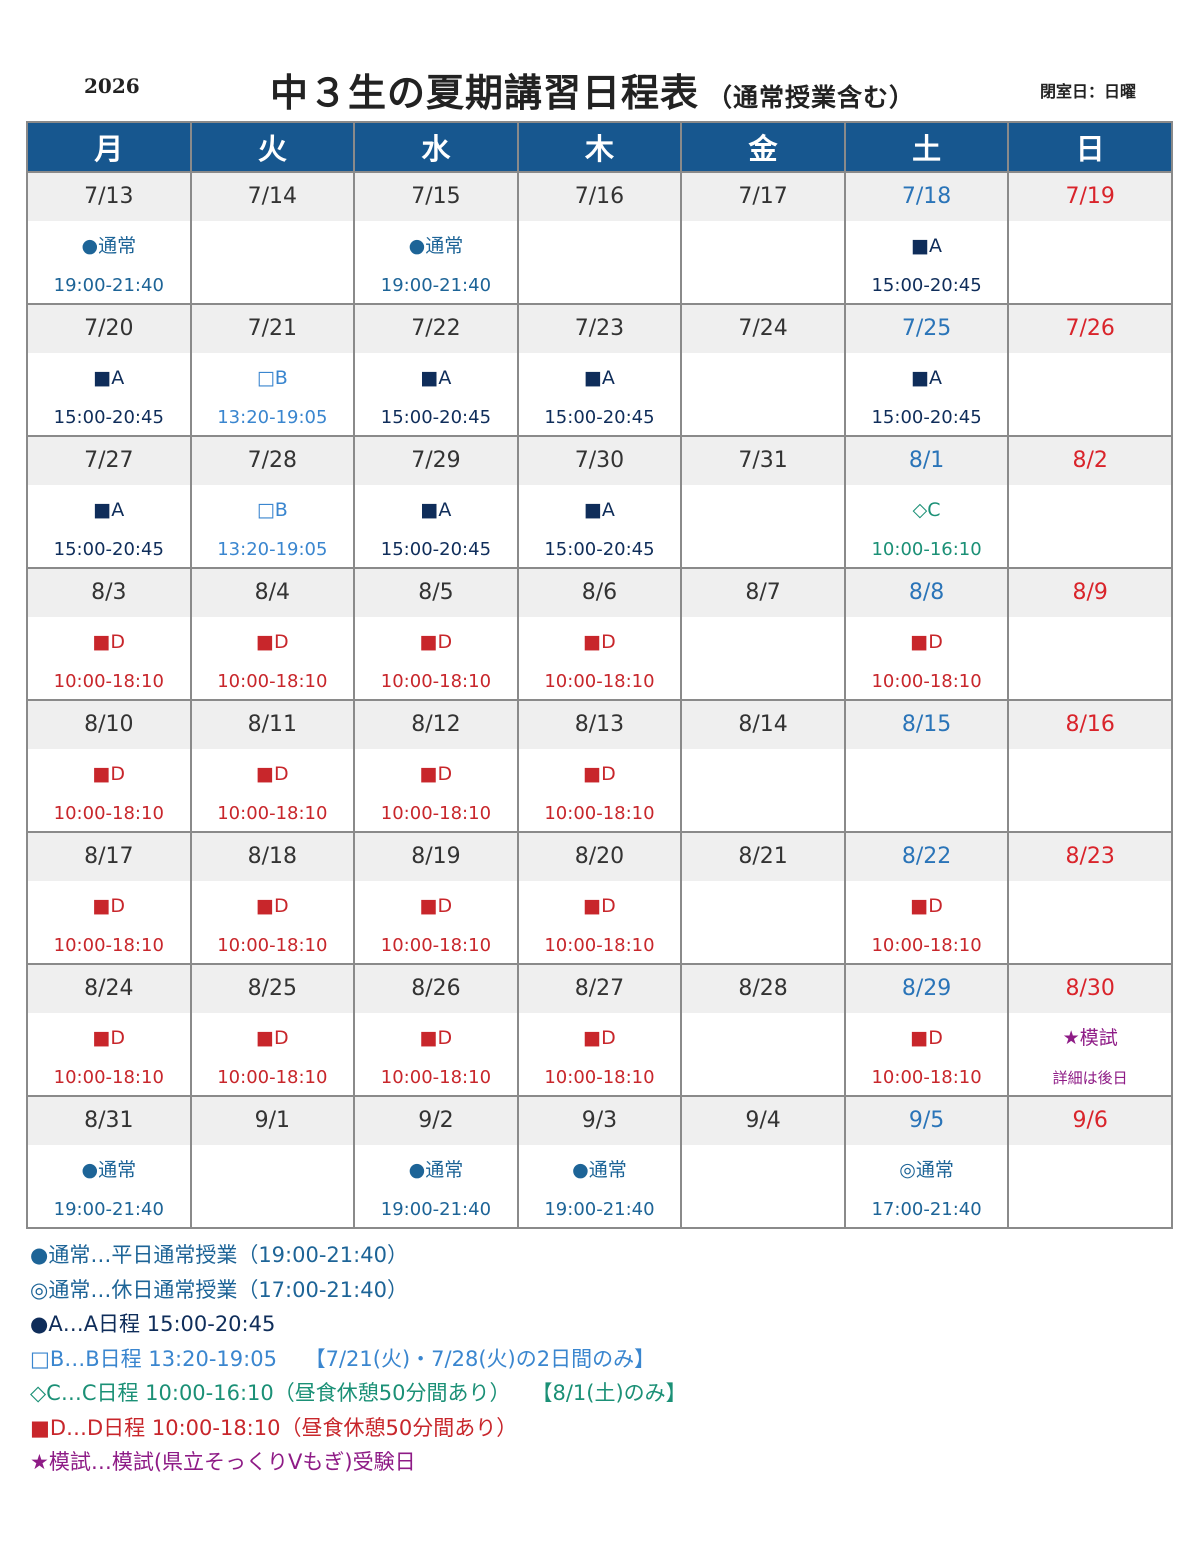  I want to click on day-cell-content: 8/16, so click(1090, 766).